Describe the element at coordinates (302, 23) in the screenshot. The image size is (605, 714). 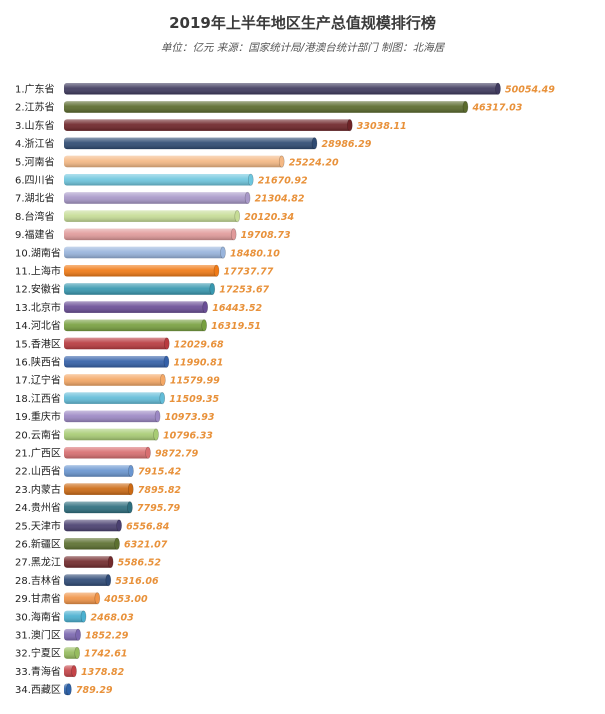
I see `chart-title: 2019年上半年地区生产总值规模排行榜` at that location.